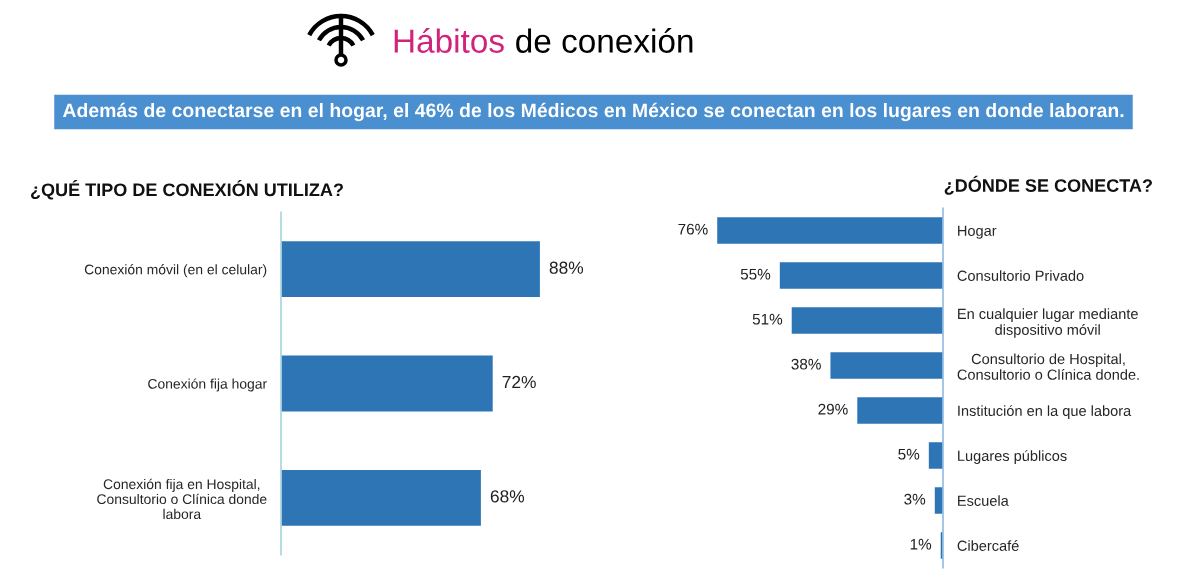  Describe the element at coordinates (1012, 457) in the screenshot. I see `y-tick-label: Lugares públicos` at that location.